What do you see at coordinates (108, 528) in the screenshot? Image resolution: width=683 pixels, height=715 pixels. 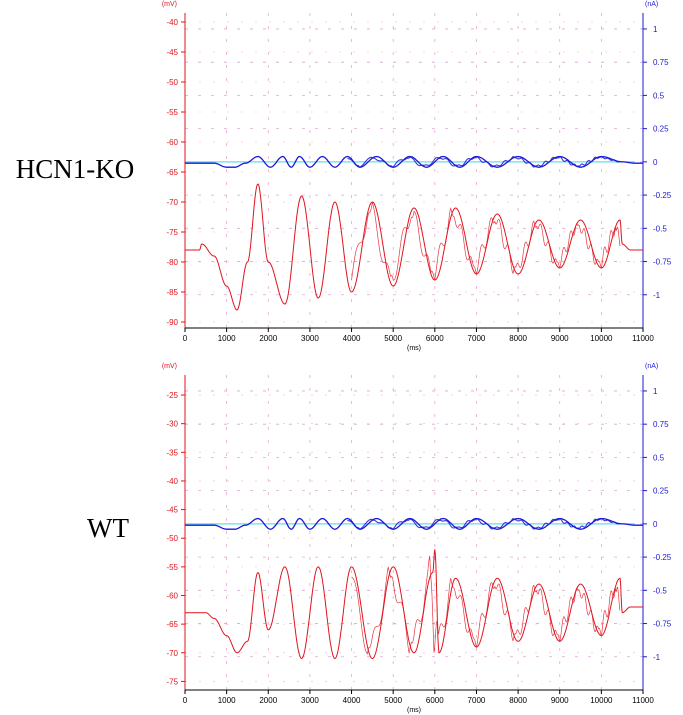 I see `panel-label: WT` at bounding box center [108, 528].